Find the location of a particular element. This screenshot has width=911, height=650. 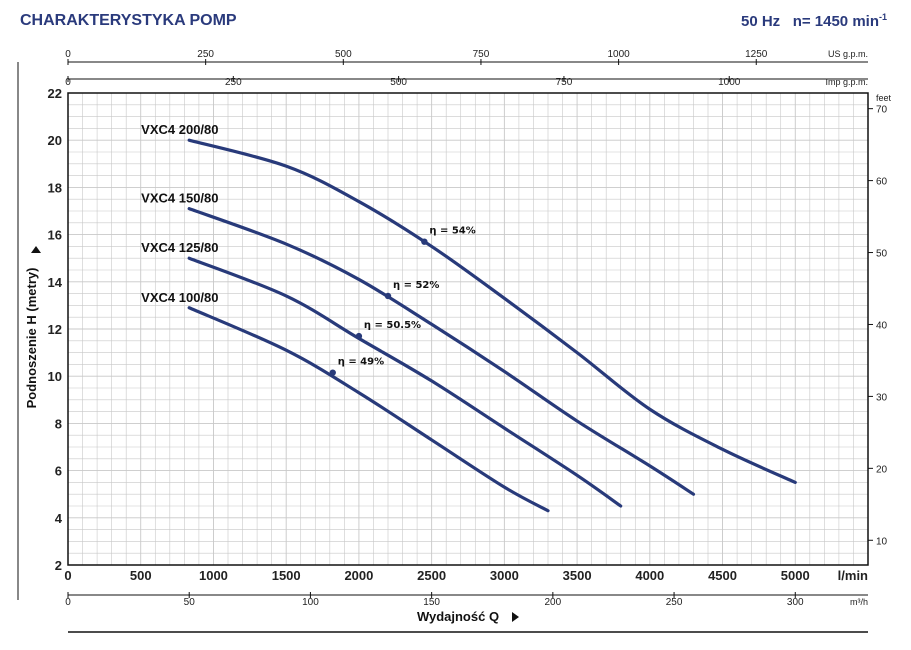

feet-tick-label: 60 is located at coordinates (882, 182).